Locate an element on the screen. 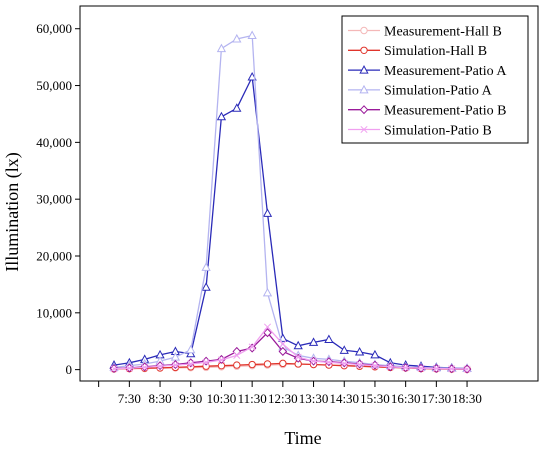 This screenshot has height=449, width=550. legend-item: Simulation-Hall B is located at coordinates (417, 51).